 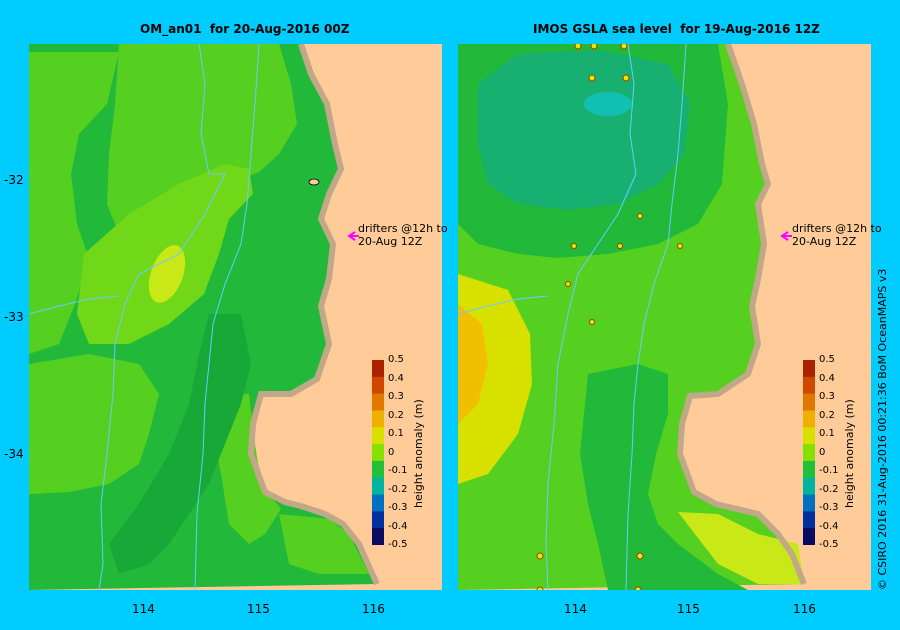 I want to click on right-lon-label-114: 114, so click(x=575, y=609).